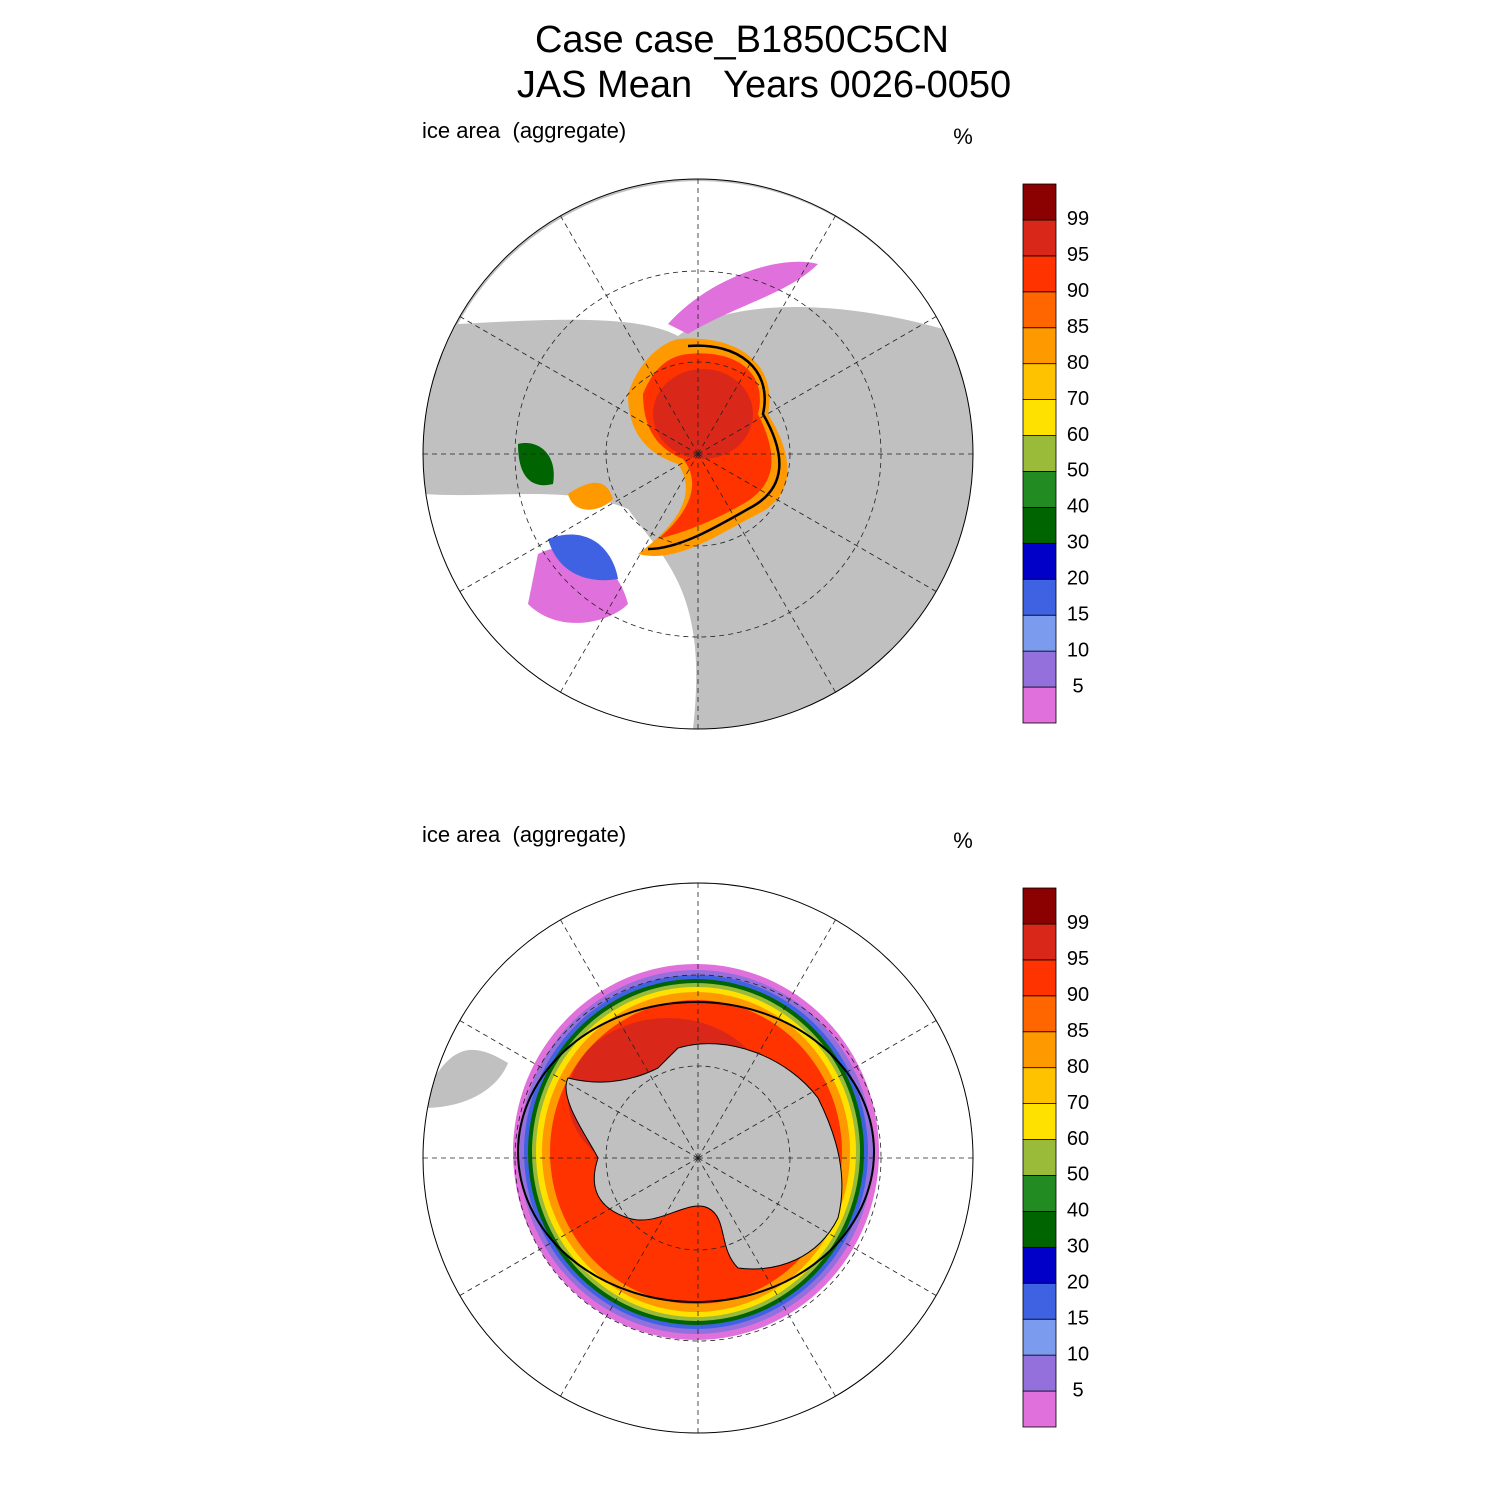  I want to click on title-line: Case case_B1850C5CN, so click(742, 40).